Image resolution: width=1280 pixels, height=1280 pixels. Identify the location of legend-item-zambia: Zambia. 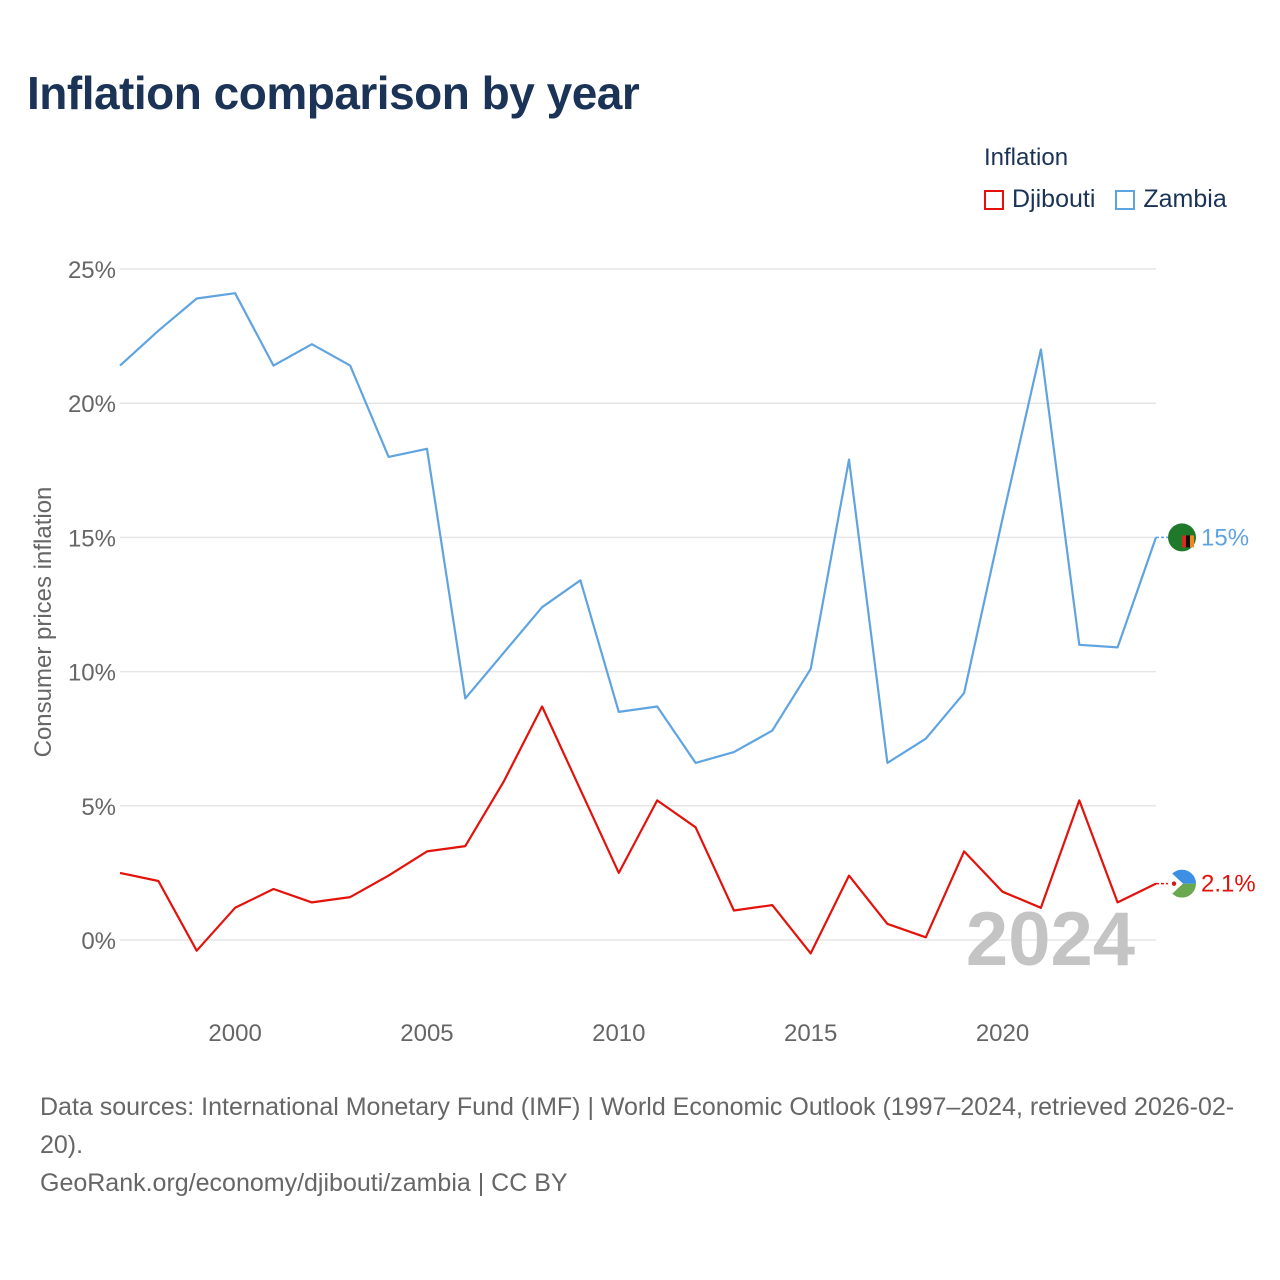
(1171, 199).